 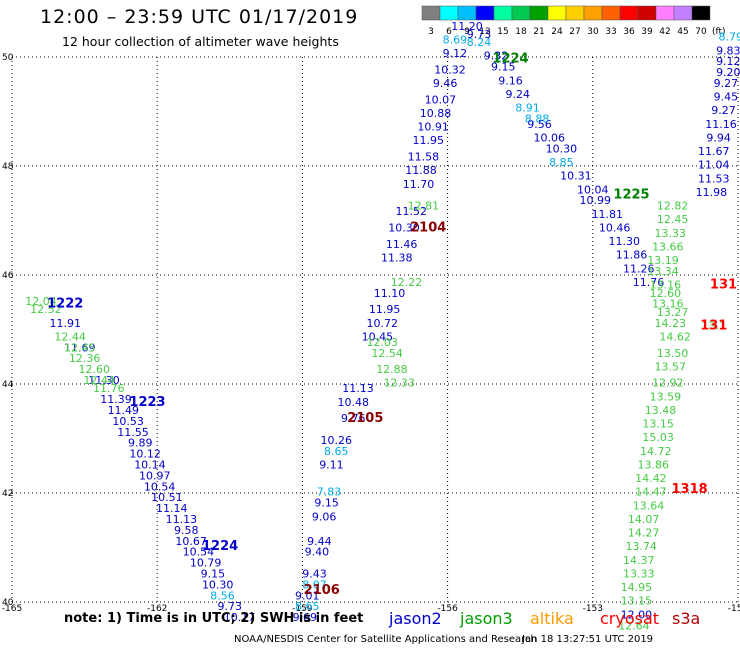 What do you see at coordinates (445, 83) in the screenshot?
I see `wave-height-point: 9.46` at bounding box center [445, 83].